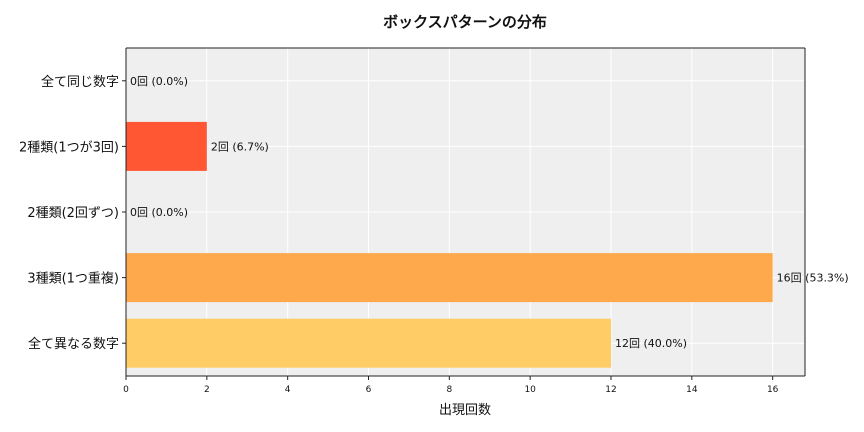 Image resolution: width=864 pixels, height=432 pixels. What do you see at coordinates (465, 410) in the screenshot?
I see `x-axis-label: 出現回数` at bounding box center [465, 410].